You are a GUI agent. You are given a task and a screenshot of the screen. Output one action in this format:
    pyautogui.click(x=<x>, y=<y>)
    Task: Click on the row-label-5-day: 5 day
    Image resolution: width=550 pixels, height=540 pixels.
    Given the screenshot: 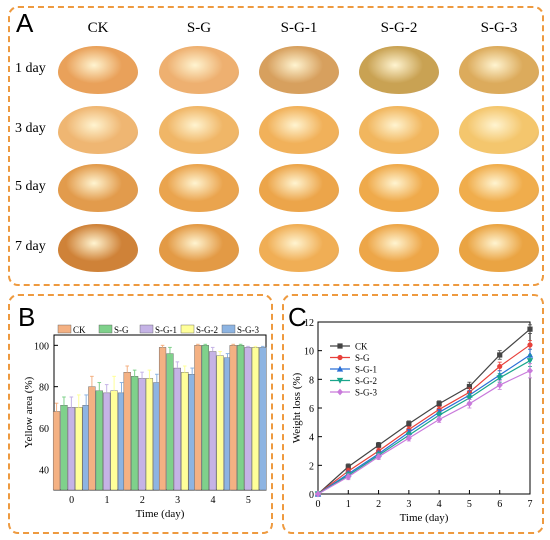 What is the action you would take?
    pyautogui.click(x=30, y=186)
    